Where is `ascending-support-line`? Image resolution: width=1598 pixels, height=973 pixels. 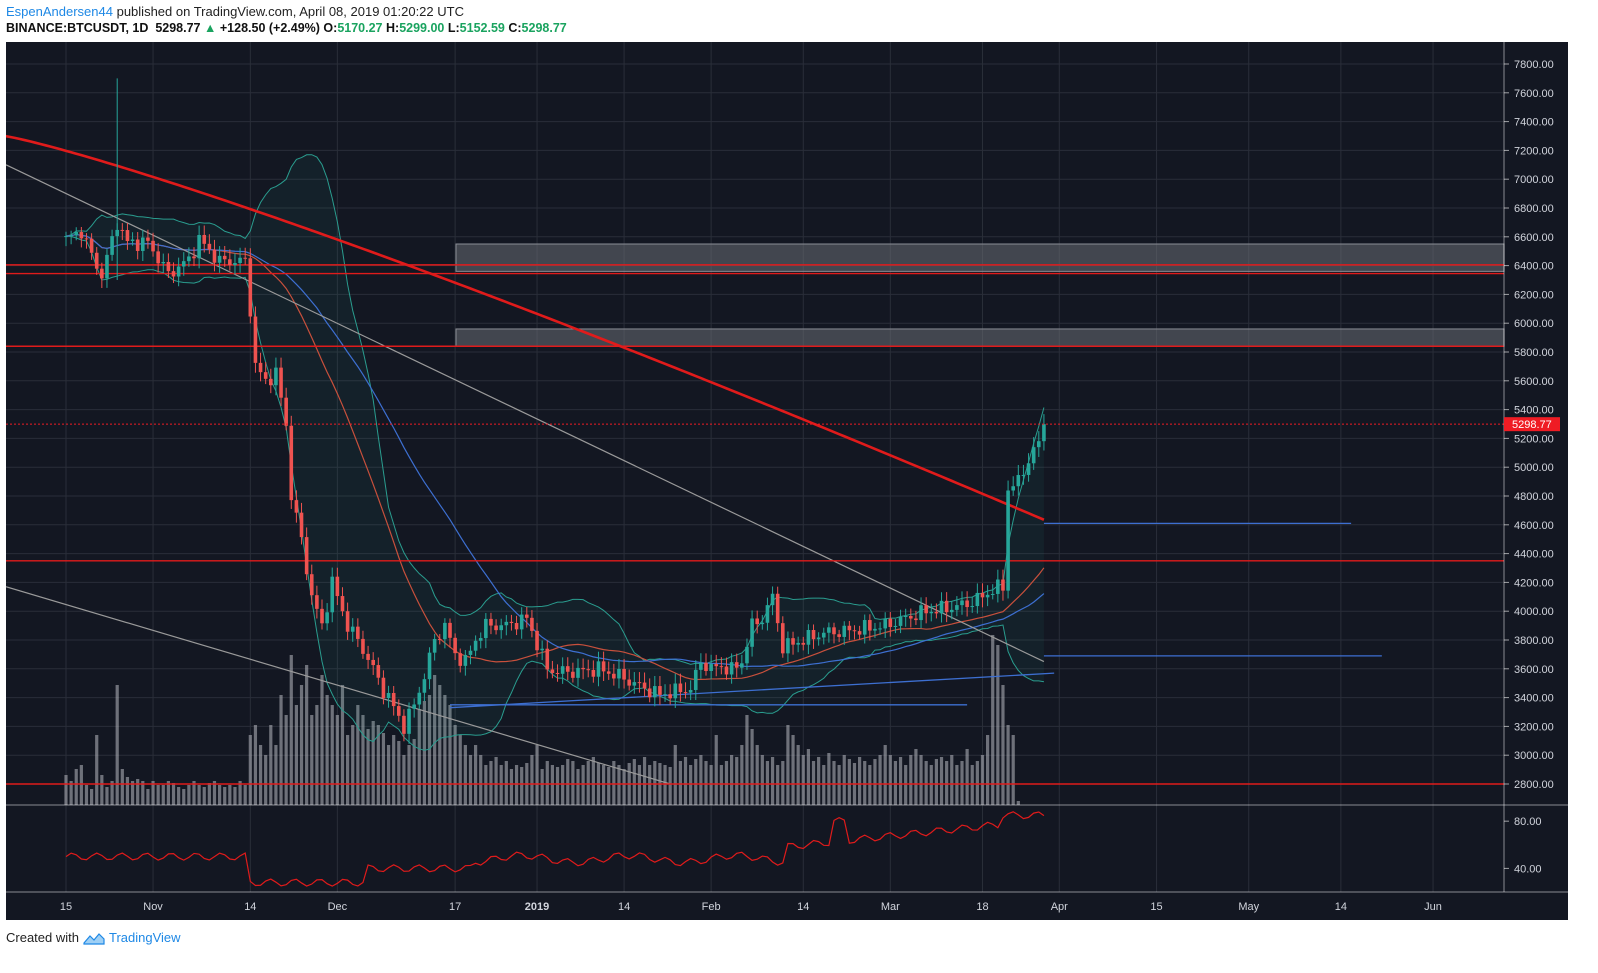 ascending-support-line is located at coordinates (752, 690).